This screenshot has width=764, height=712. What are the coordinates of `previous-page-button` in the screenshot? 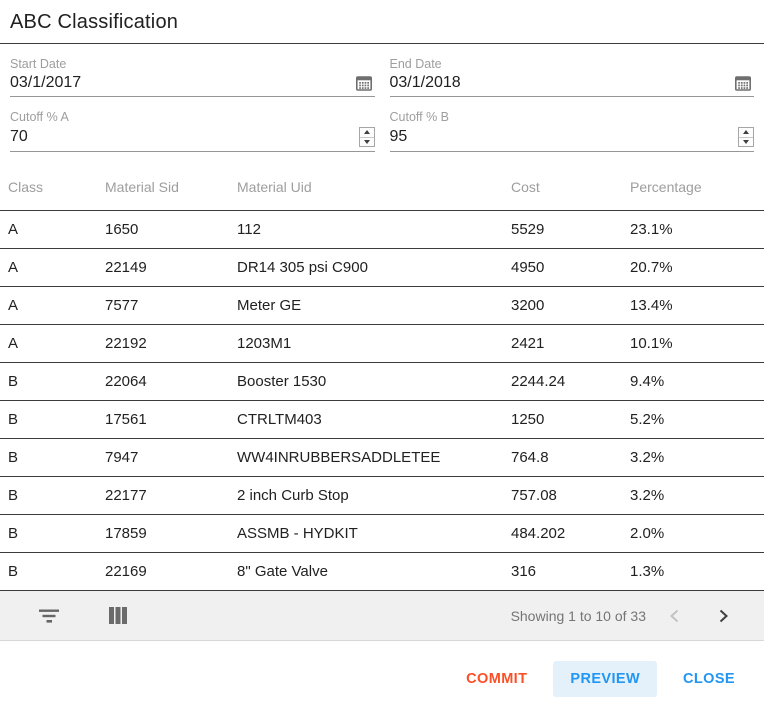 It's located at (675, 616).